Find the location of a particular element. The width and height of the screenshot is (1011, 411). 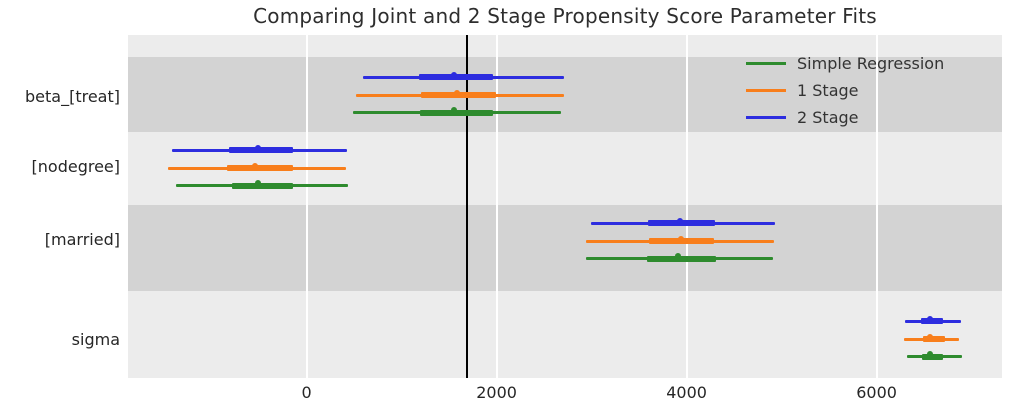

legend-label: Simple Regression is located at coordinates (871, 63).